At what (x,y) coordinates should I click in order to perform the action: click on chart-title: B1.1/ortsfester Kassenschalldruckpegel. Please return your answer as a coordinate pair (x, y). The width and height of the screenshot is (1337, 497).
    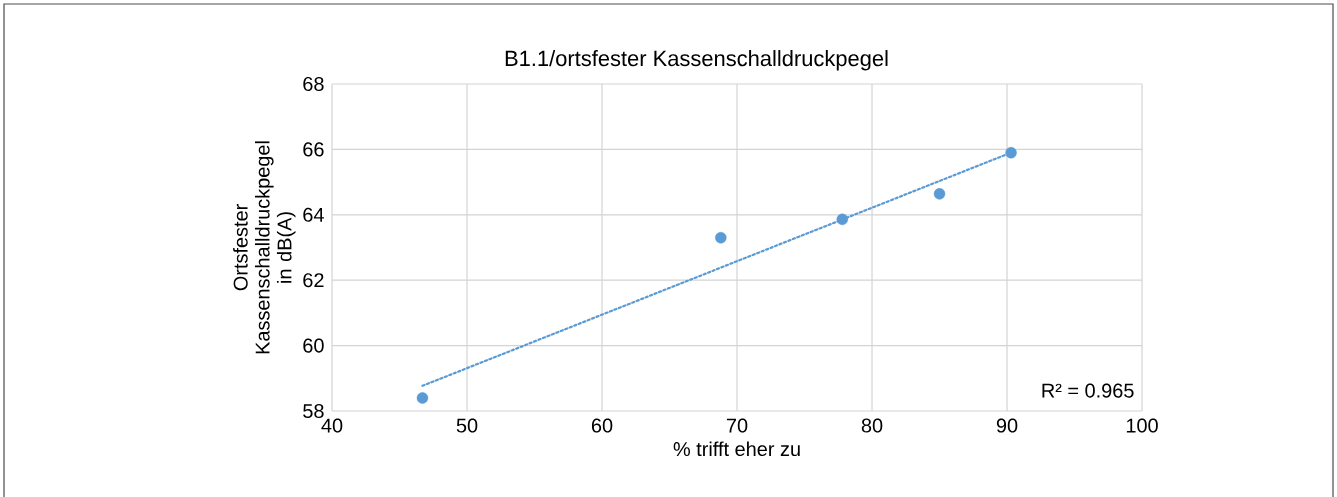
    Looking at the image, I should click on (696, 60).